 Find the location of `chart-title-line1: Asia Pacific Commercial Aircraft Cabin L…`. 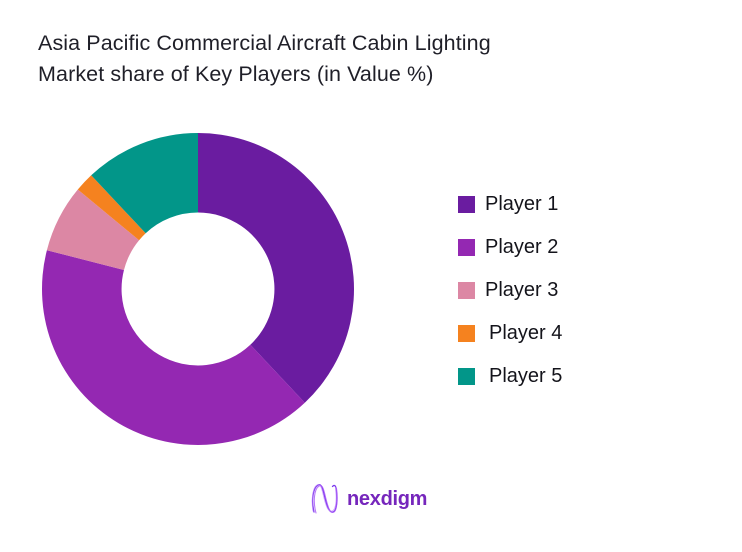

chart-title-line1: Asia Pacific Commercial Aircraft Cabin L… is located at coordinates (264, 43).